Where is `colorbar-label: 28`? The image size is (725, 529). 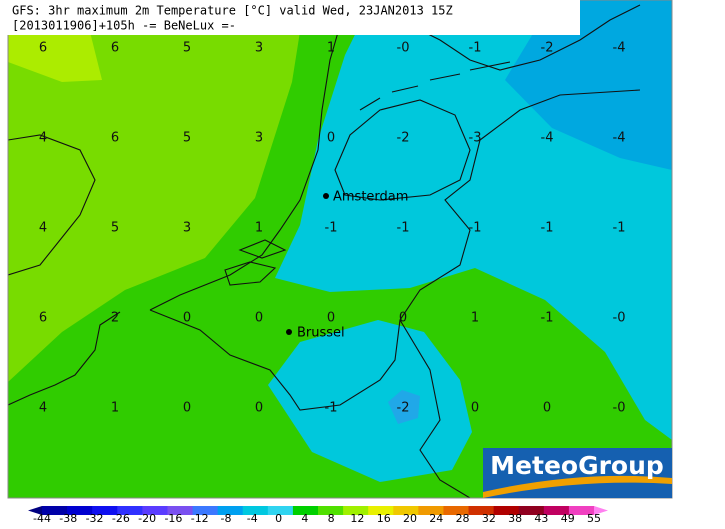
colorbar-label: 28 is located at coordinates (463, 518).